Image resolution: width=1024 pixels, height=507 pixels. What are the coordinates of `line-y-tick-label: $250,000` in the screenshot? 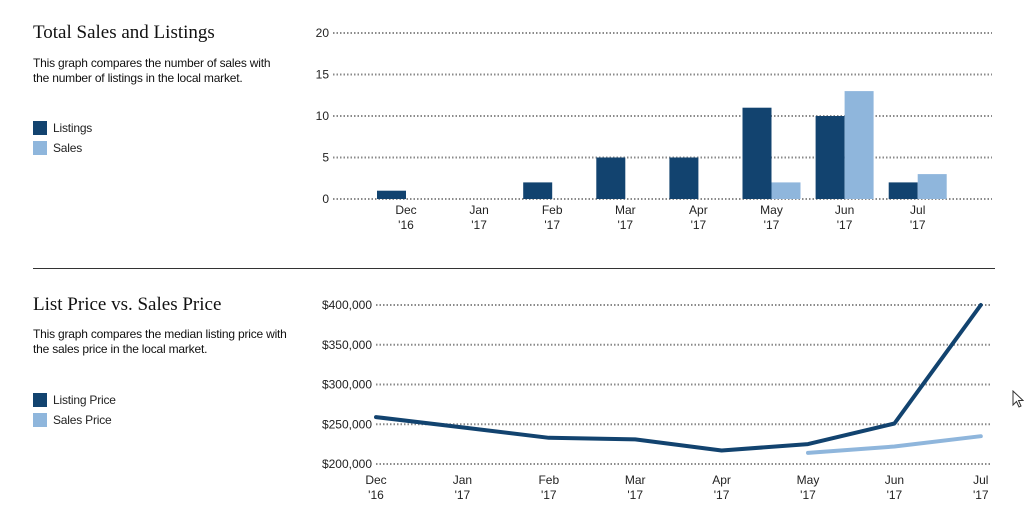 It's located at (347, 424).